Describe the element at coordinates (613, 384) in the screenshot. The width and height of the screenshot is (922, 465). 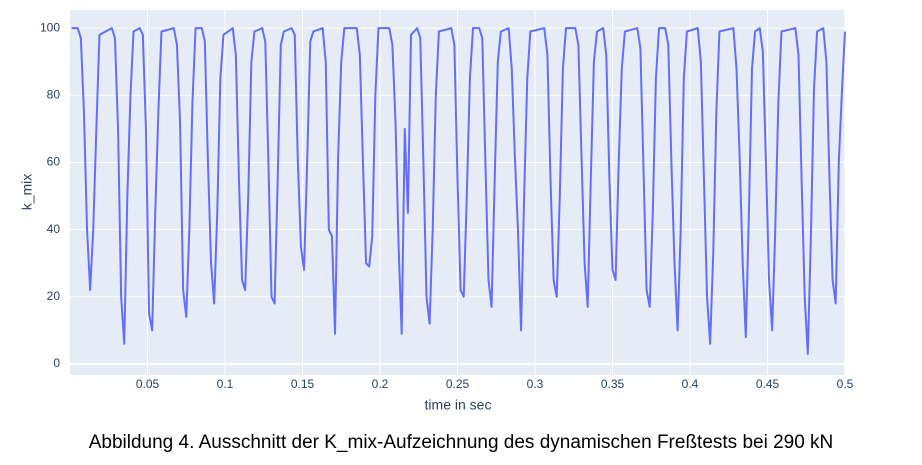
I see `x-tick-label: 0.35` at that location.